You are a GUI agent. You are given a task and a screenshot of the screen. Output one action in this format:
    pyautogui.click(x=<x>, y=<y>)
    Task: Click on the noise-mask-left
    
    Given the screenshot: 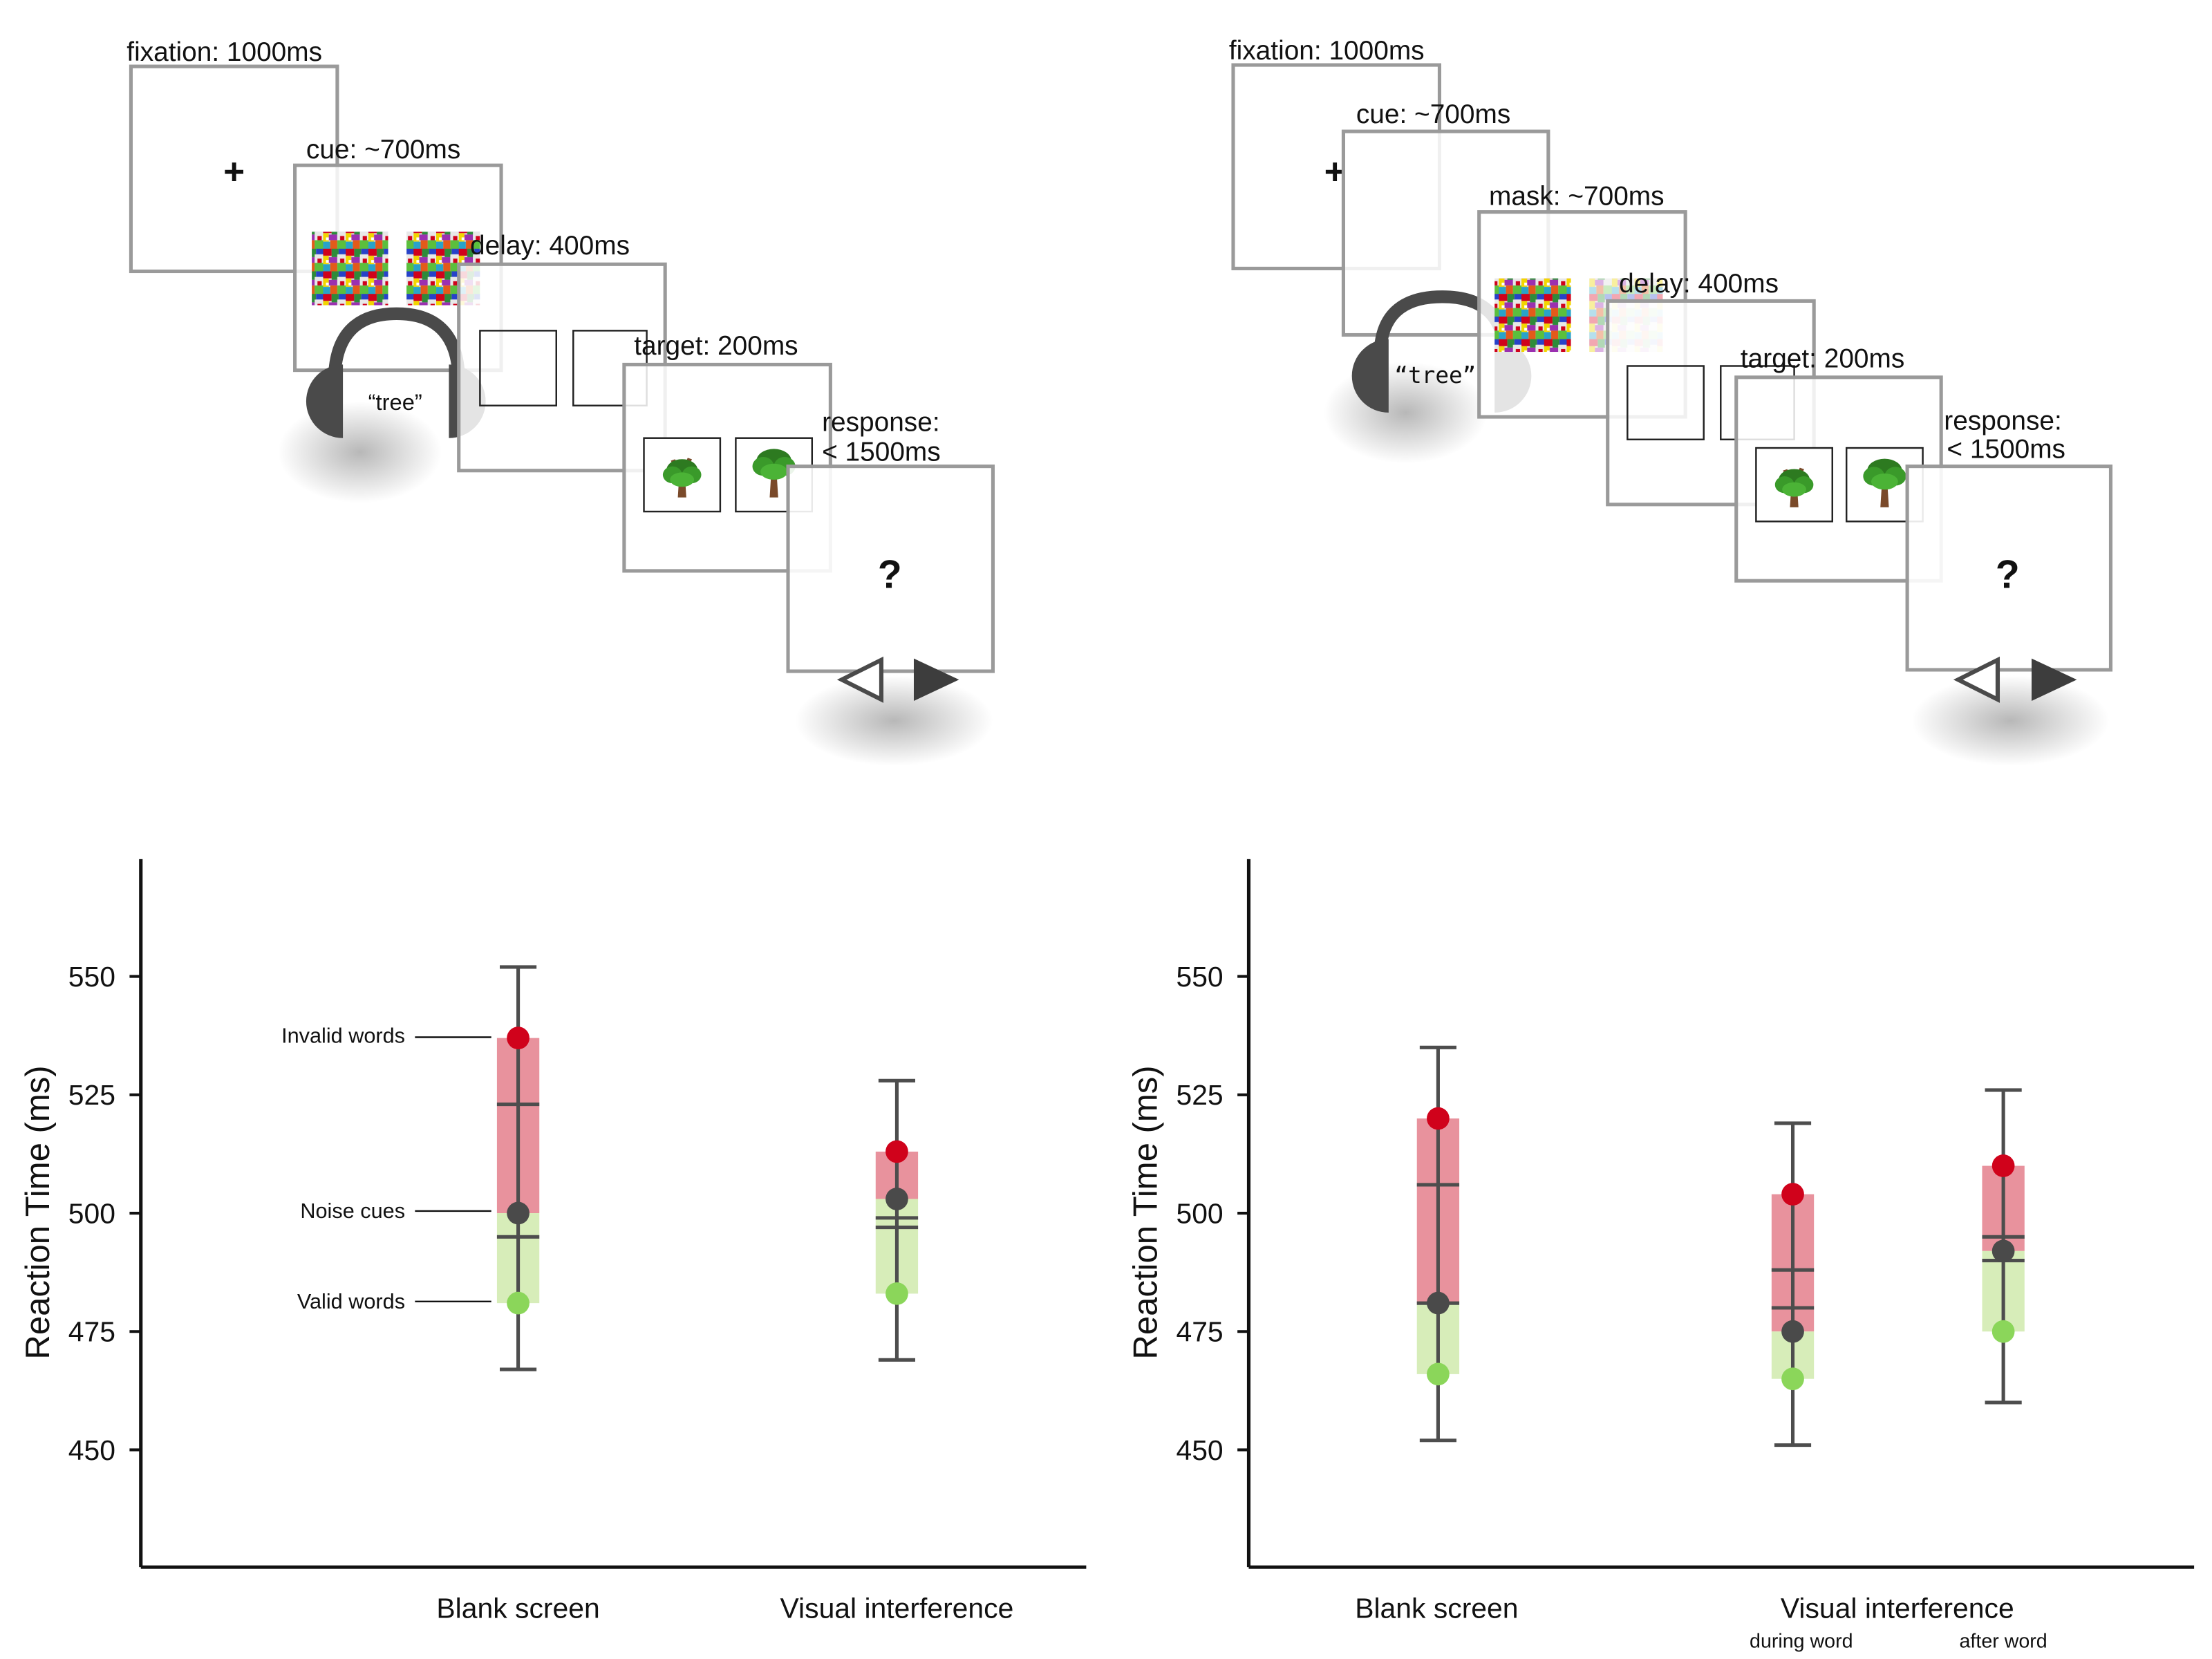 What is the action you would take?
    pyautogui.click(x=1532, y=315)
    